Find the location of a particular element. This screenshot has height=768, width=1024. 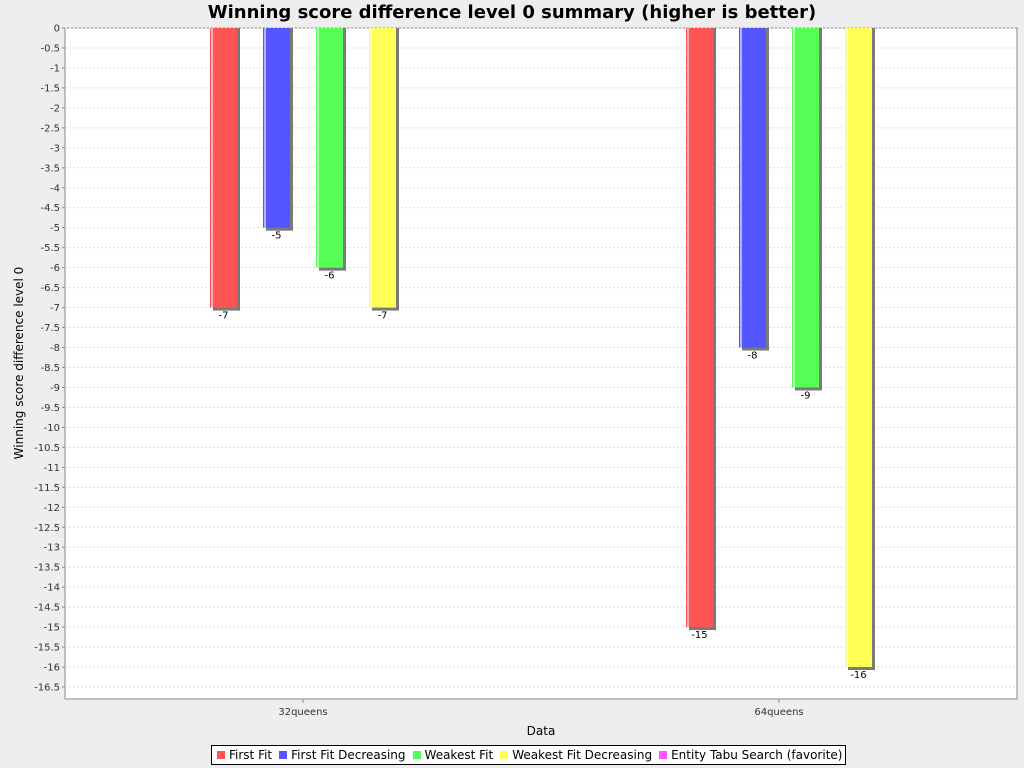

bar-value-label: -15 is located at coordinates (699, 635).